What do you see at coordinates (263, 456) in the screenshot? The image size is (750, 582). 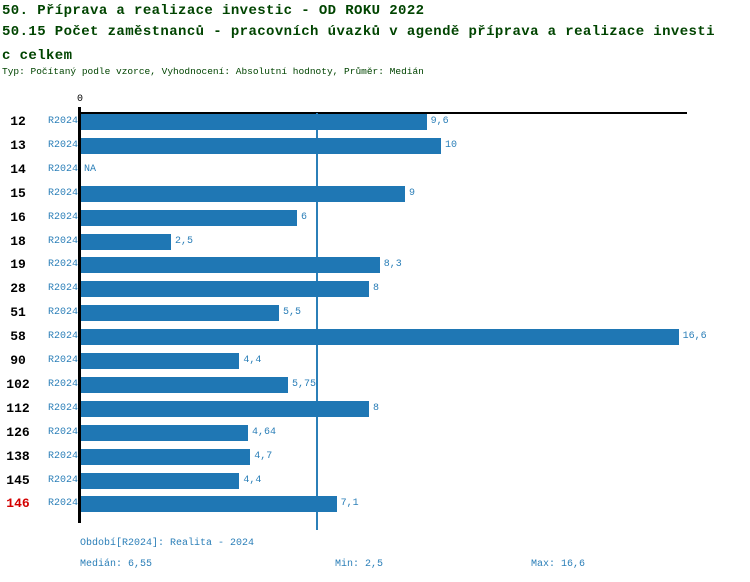 I see `bar-value-label: 4,7` at bounding box center [263, 456].